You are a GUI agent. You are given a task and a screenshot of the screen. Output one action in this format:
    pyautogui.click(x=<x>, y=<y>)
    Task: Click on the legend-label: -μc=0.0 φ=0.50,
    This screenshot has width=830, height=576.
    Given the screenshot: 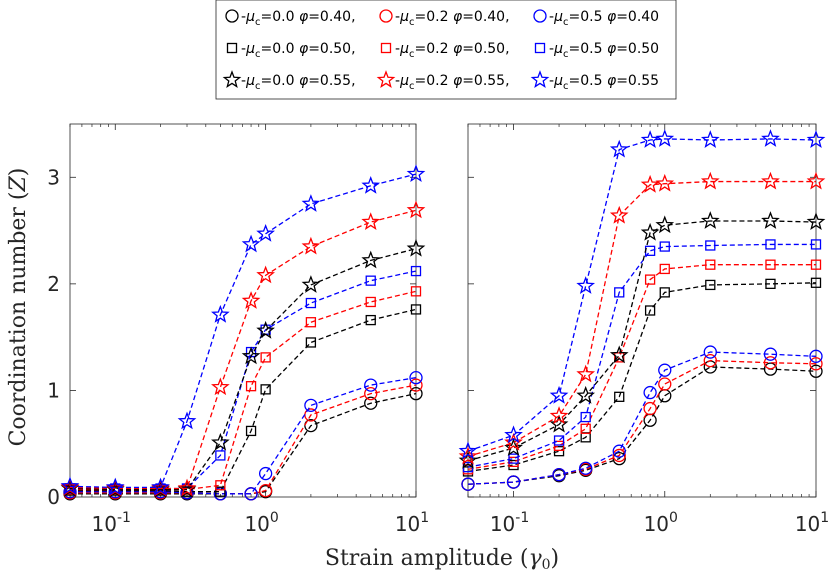 What is the action you would take?
    pyautogui.click(x=298, y=50)
    